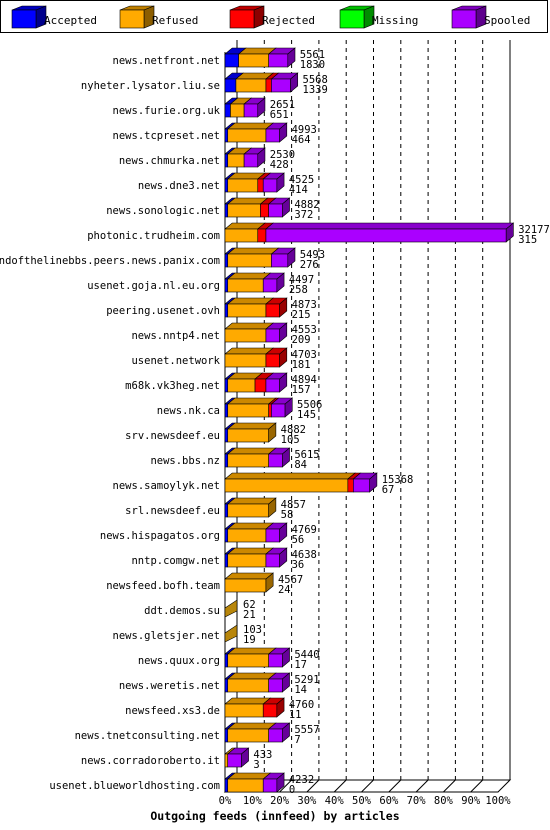 Image resolution: width=550 pixels, height=830 pixels. Describe the element at coordinates (179, 661) in the screenshot. I see `row-label: news.quux.org` at that location.